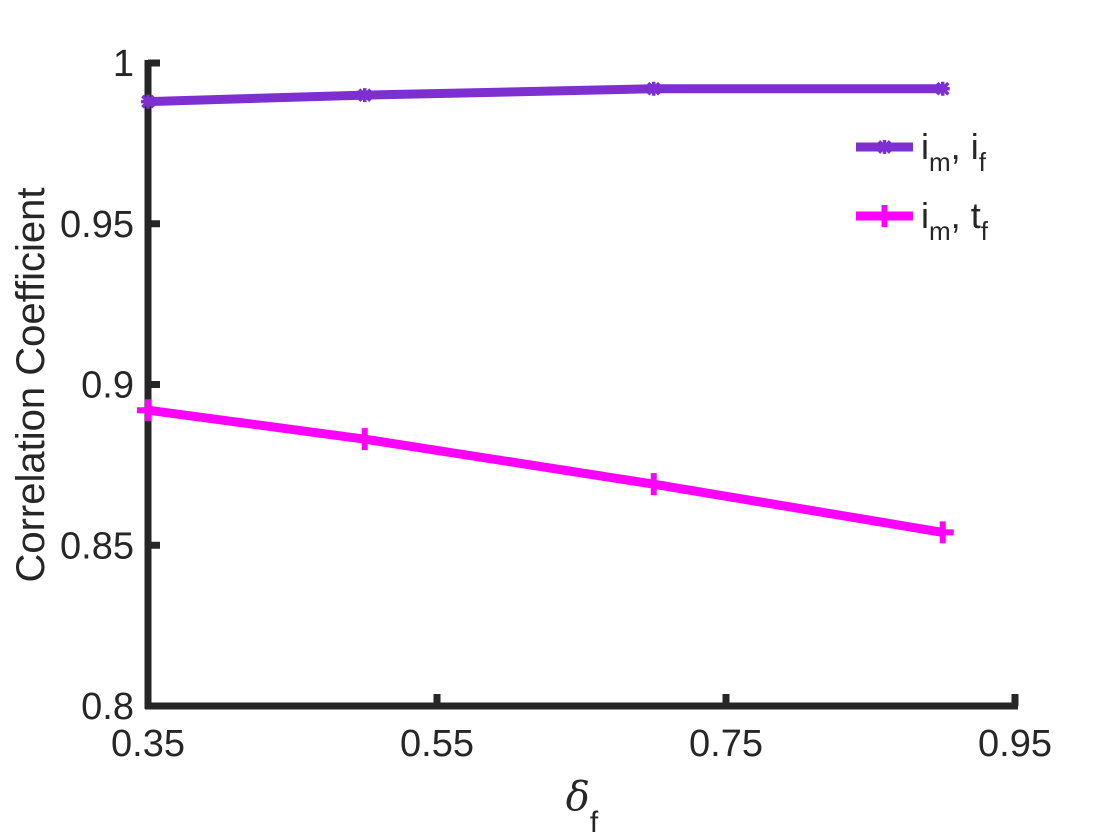 This screenshot has width=1120, height=840. I want to click on x-tick-label: 0.75, so click(726, 744).